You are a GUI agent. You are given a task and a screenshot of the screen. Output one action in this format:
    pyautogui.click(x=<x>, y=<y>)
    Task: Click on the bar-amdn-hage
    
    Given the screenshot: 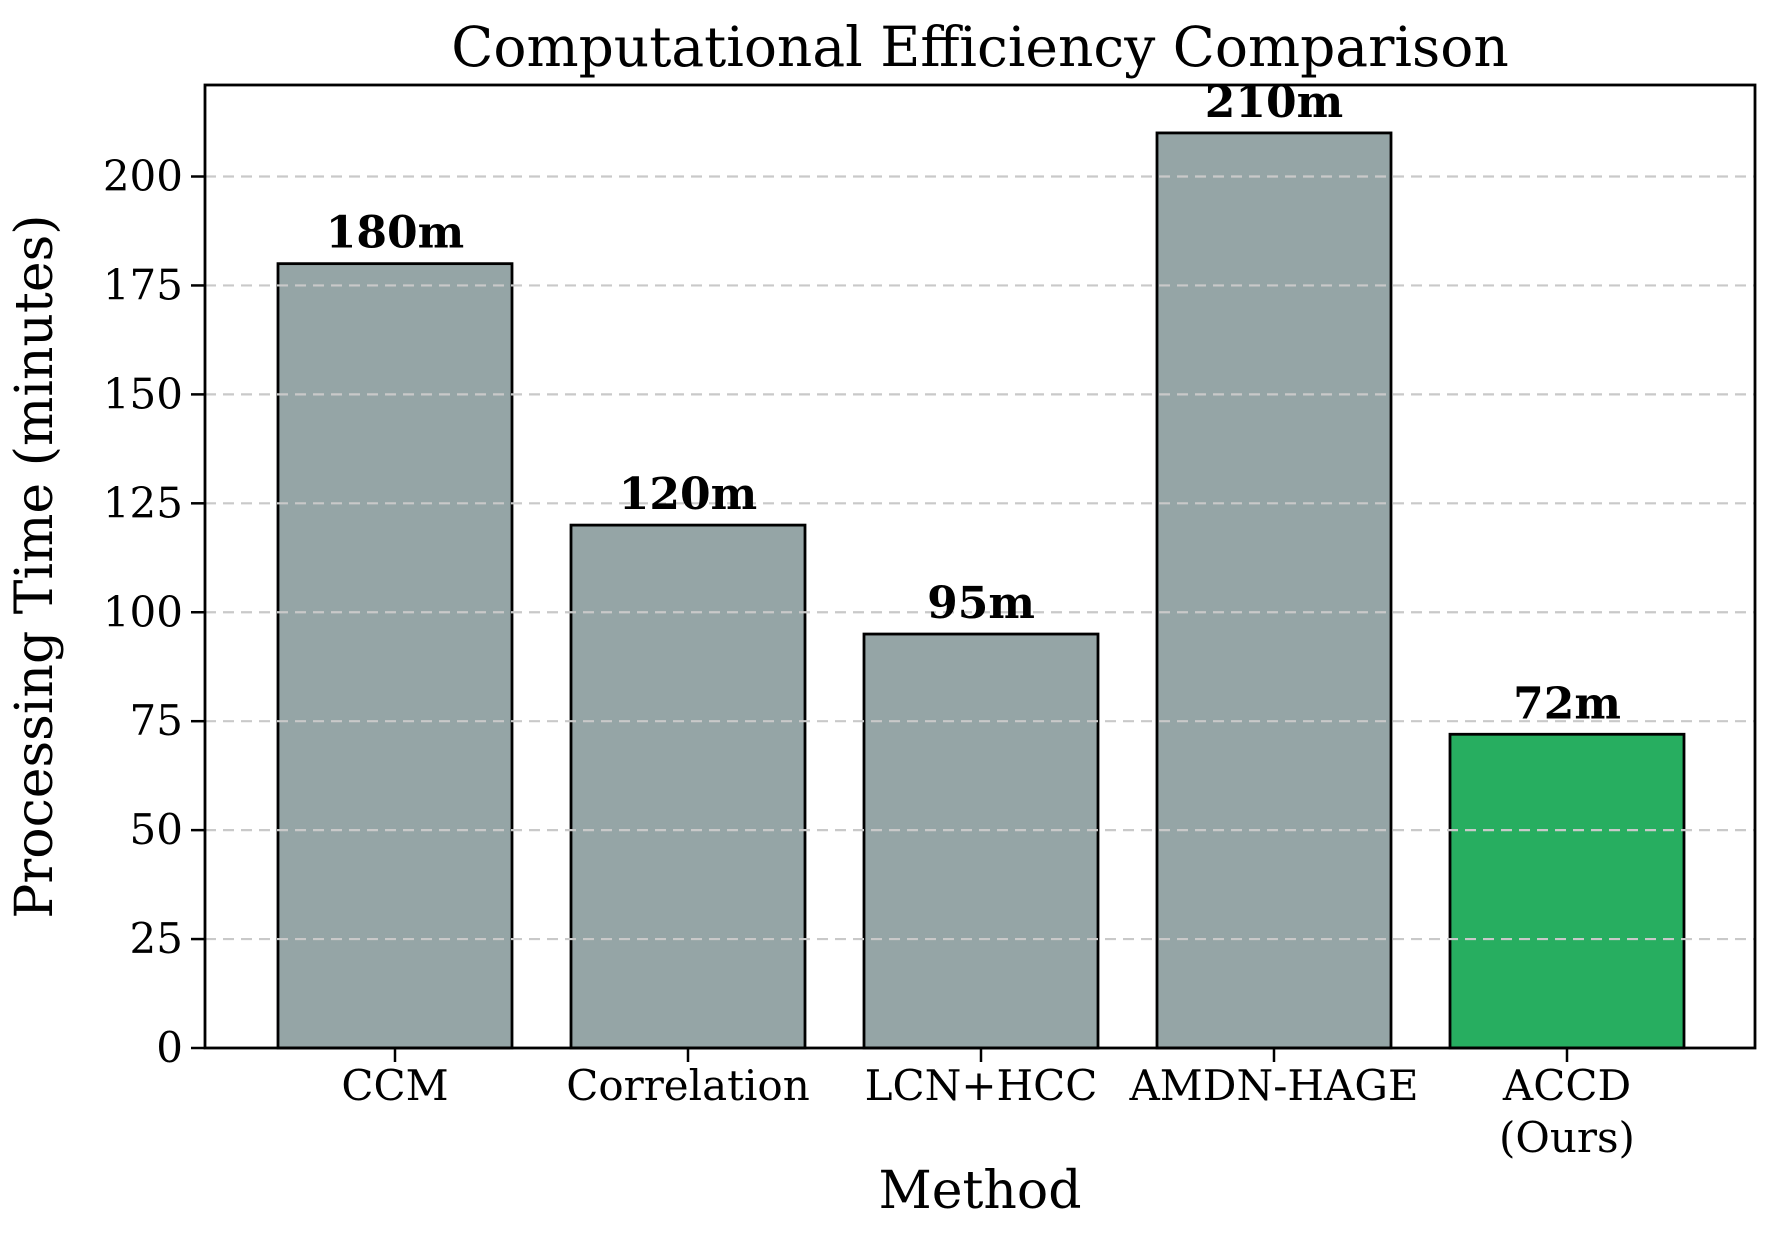 What is the action you would take?
    pyautogui.click(x=1274, y=590)
    